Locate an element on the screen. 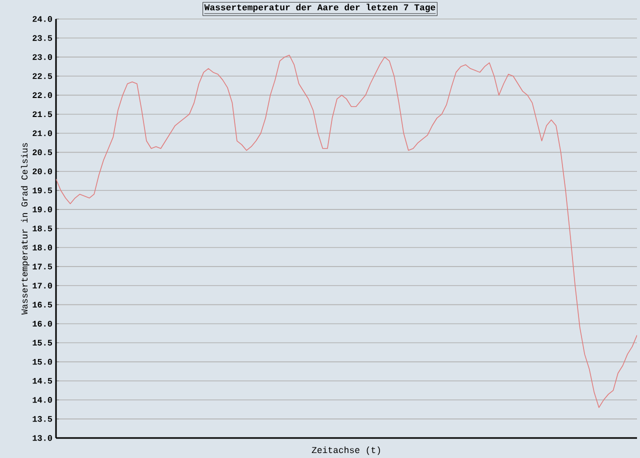 This screenshot has width=640, height=458. y-tick-label: 16.5 is located at coordinates (42, 305).